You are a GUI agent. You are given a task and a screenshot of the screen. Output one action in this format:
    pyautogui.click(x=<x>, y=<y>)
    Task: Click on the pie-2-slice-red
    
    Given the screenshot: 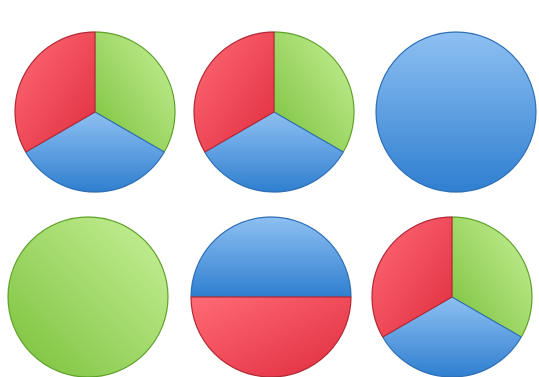 What is the action you would take?
    pyautogui.click(x=234, y=92)
    